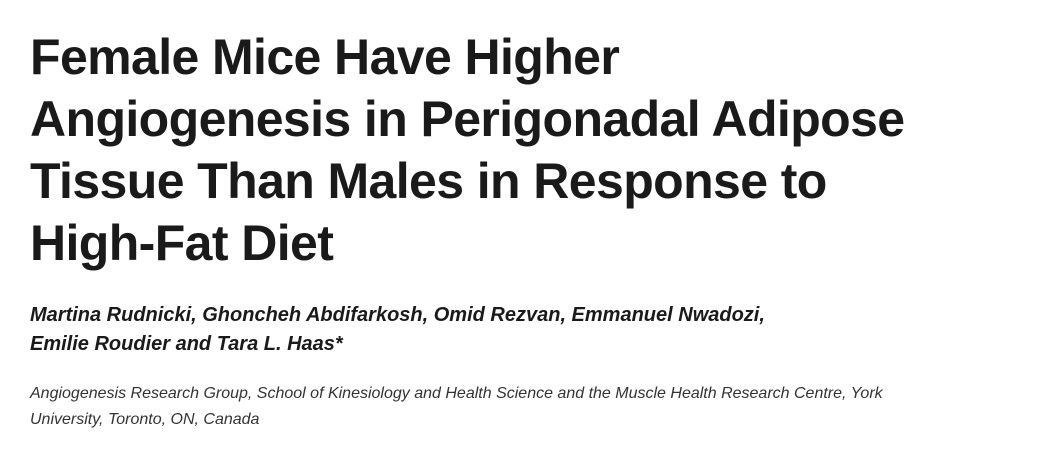 Image resolution: width=1043 pixels, height=455 pixels. Describe the element at coordinates (145, 419) in the screenshot. I see `affiliation-line: University, Toronto, ON, Canada` at that location.